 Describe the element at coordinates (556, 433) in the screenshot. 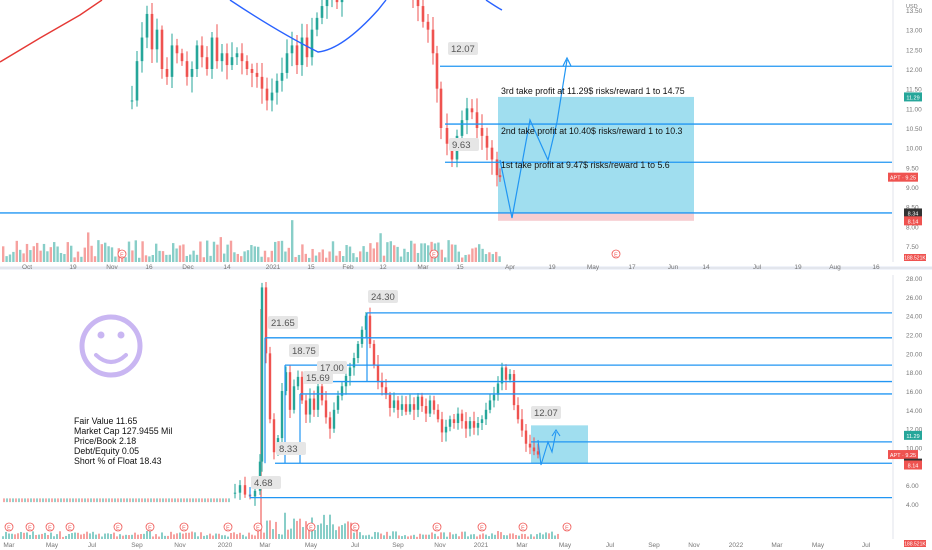

I see `projection-arrowhead` at that location.